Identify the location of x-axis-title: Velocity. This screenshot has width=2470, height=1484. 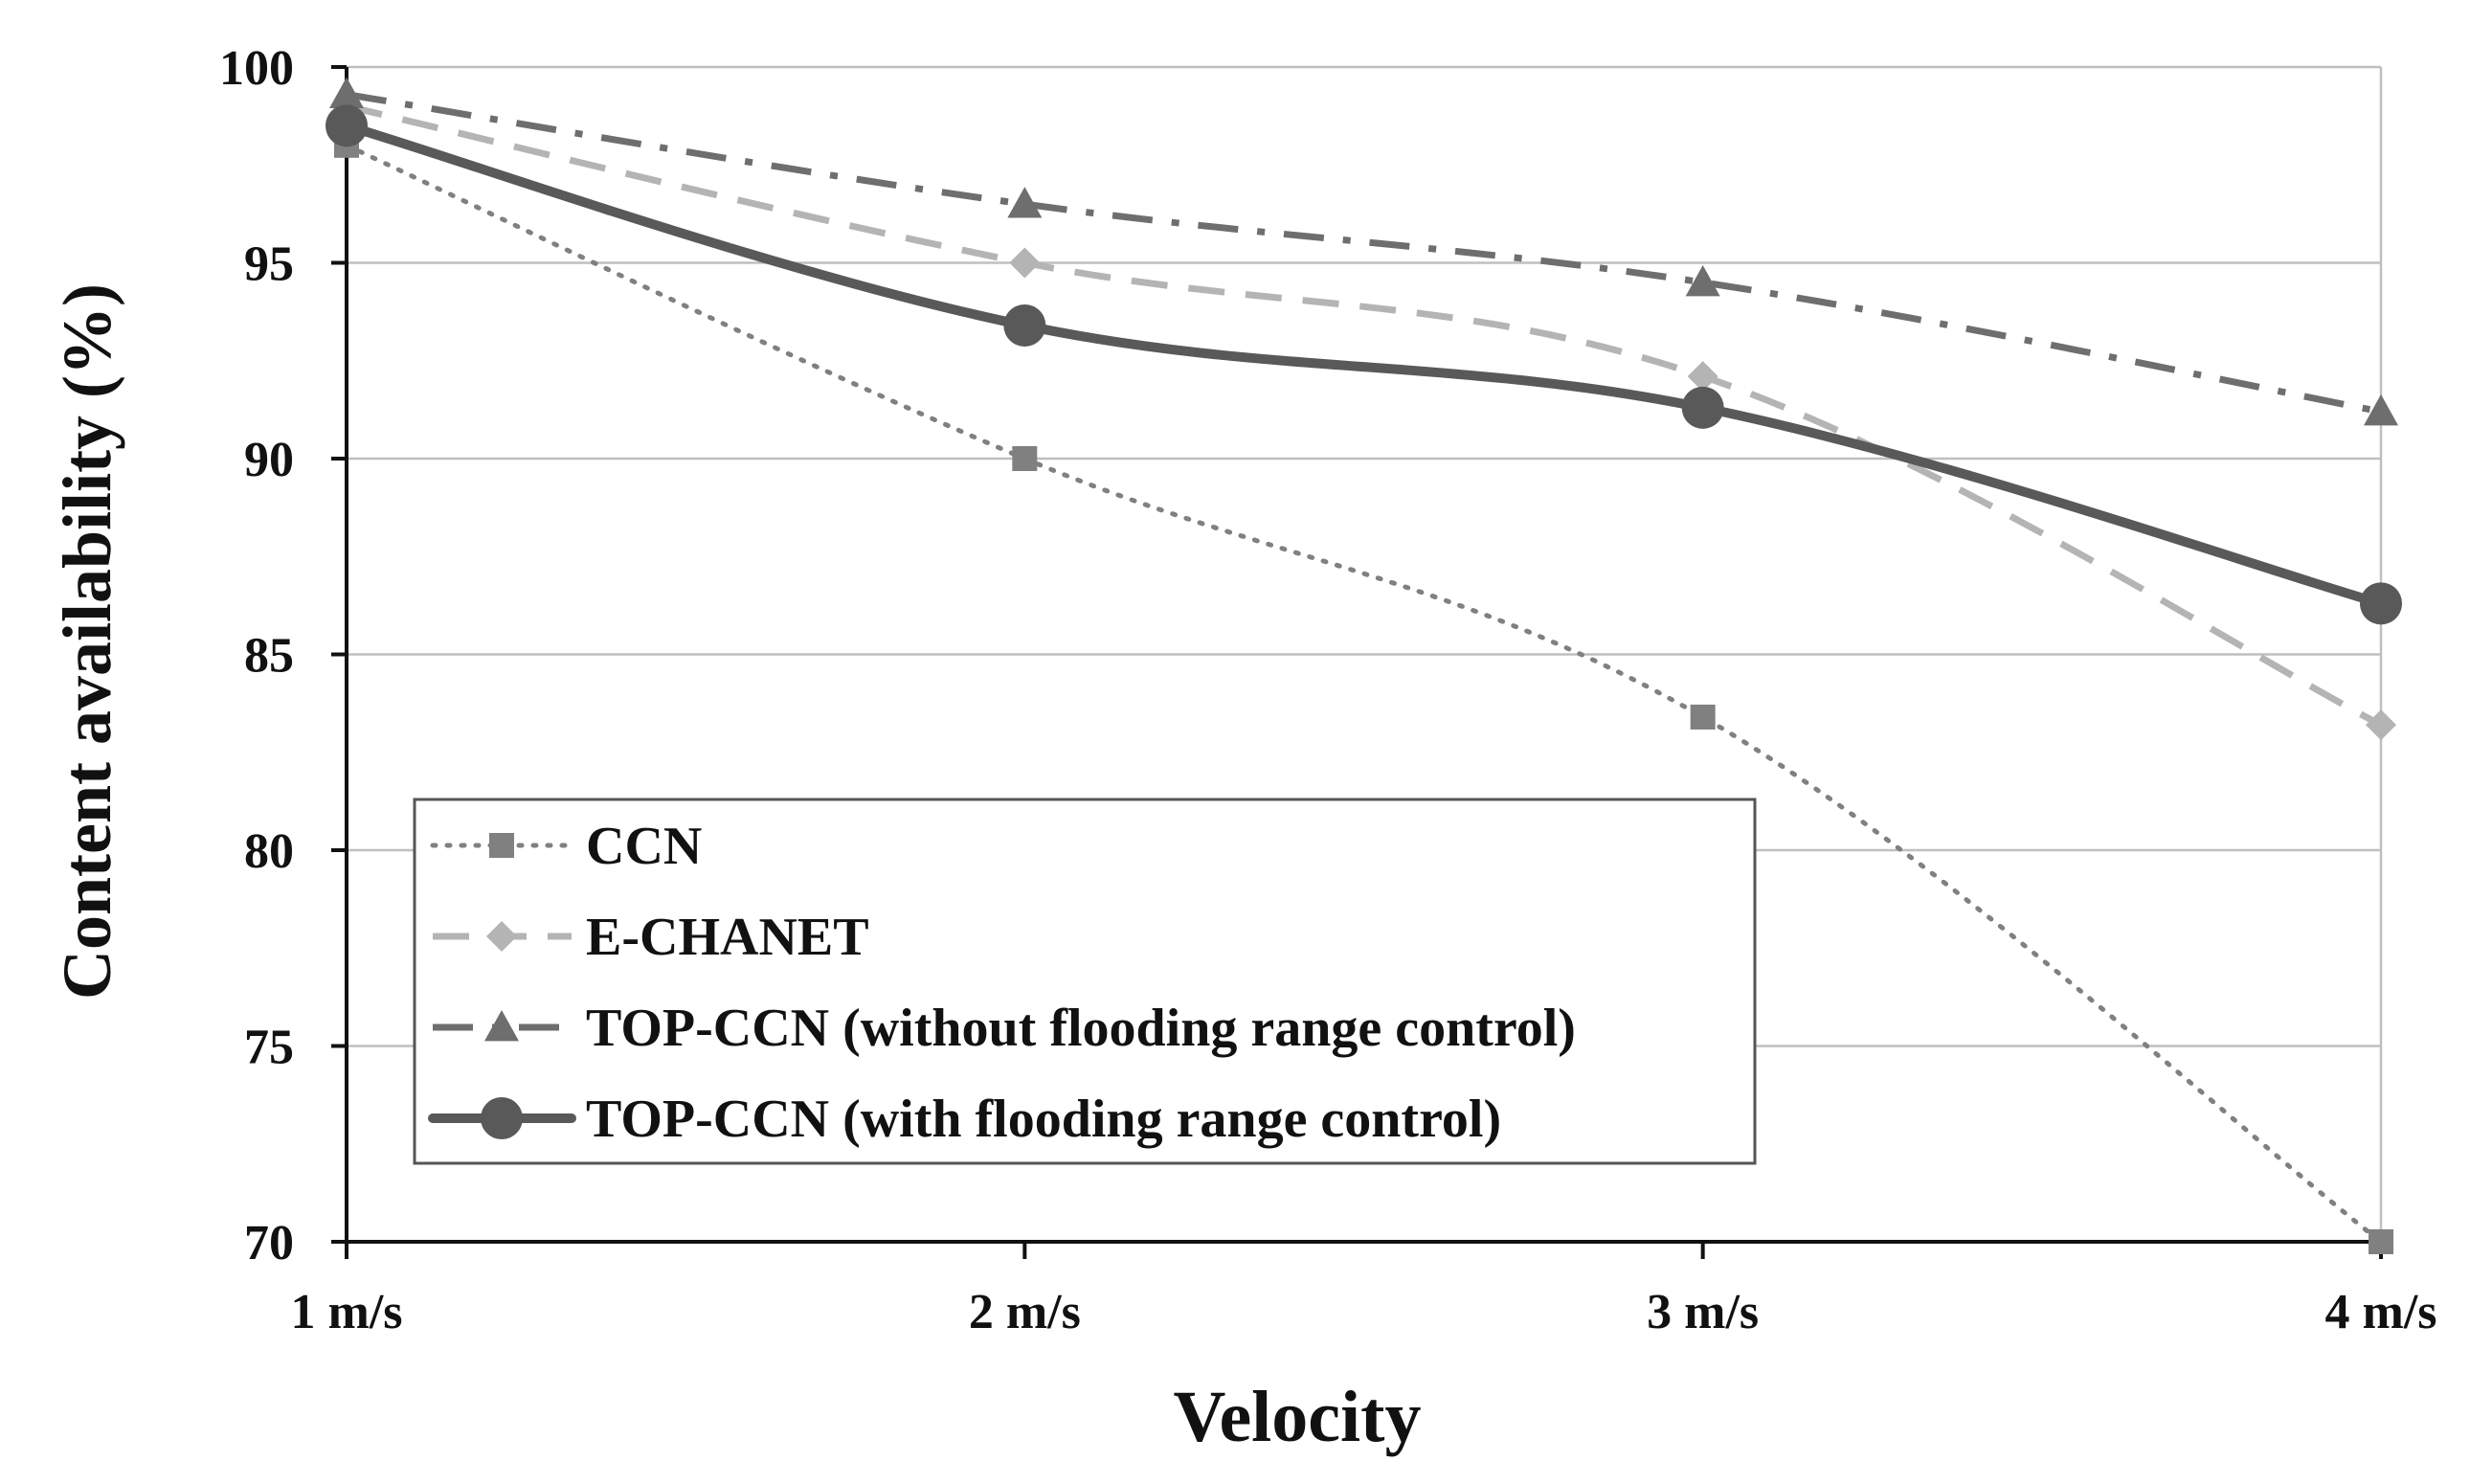
(1298, 1417).